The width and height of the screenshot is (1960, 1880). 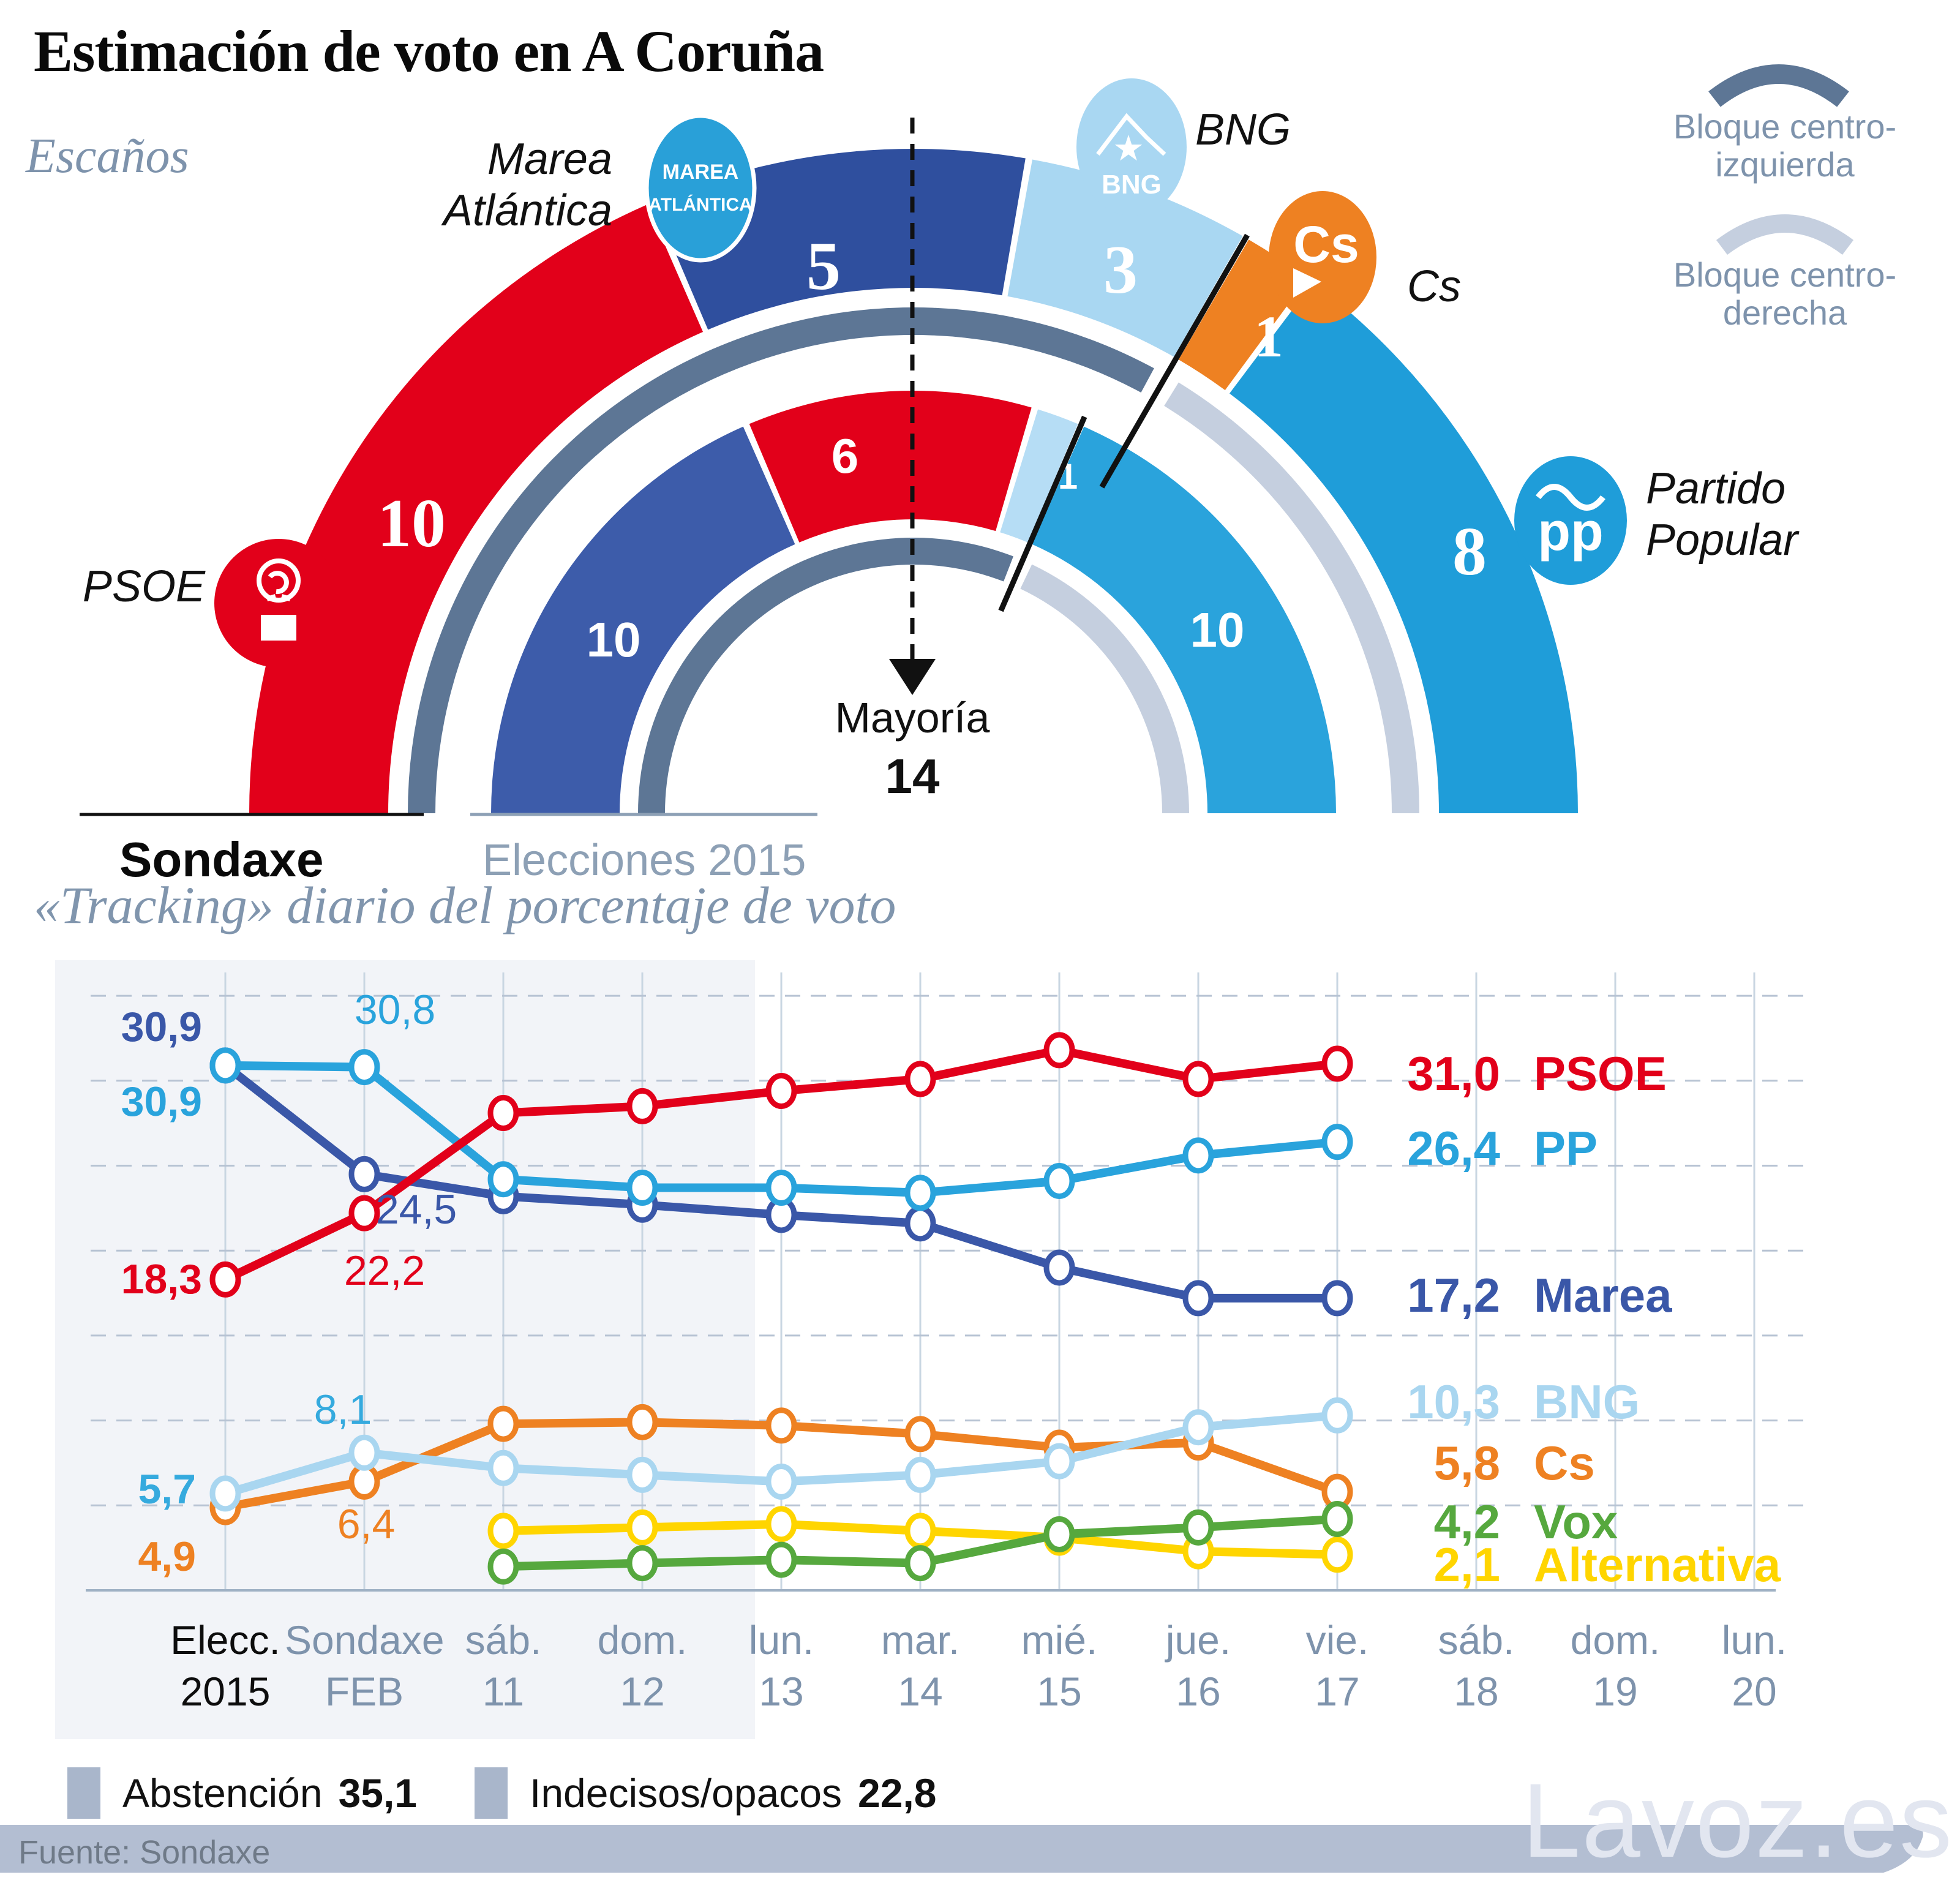 I want to click on seat-count-sondaxe-cs: 1, so click(x=1268, y=337).